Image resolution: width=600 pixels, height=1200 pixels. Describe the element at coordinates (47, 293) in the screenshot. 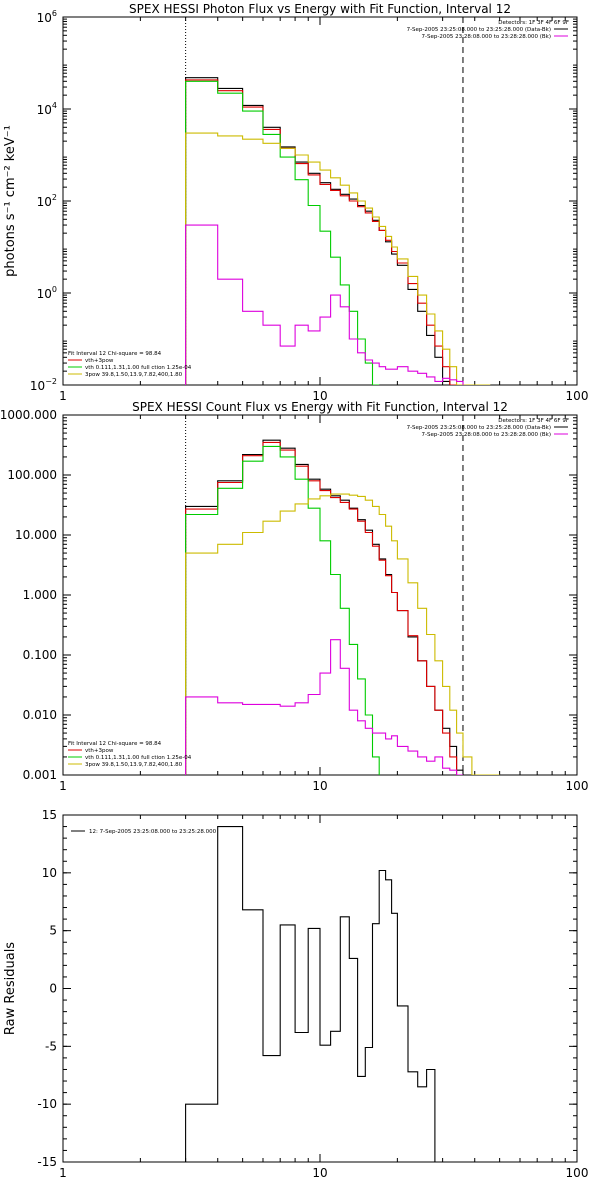

I see `y-tick-label: 10⁰` at that location.